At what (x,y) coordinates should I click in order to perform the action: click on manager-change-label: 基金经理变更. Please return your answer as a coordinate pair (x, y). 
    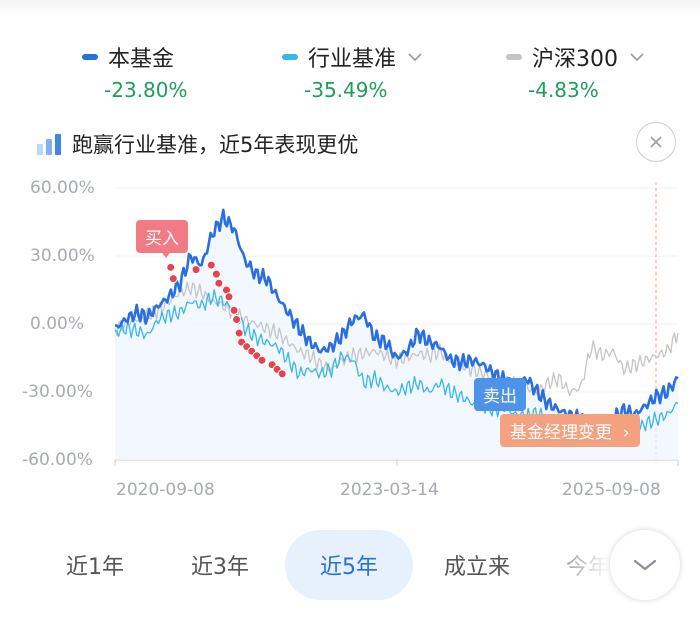
    Looking at the image, I should click on (561, 433).